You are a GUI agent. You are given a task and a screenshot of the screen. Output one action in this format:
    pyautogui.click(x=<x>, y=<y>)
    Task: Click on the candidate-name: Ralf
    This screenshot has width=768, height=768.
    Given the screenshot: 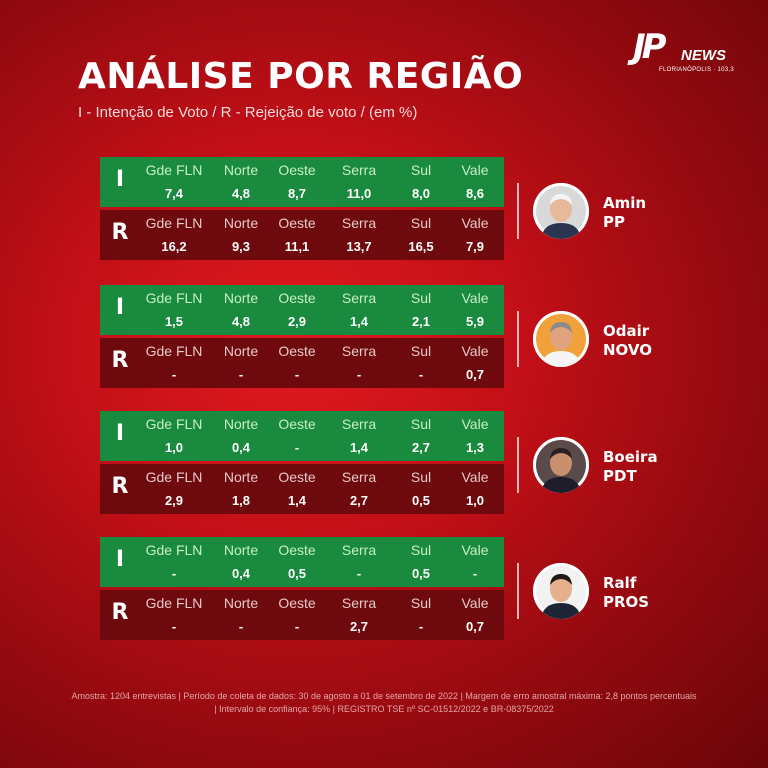 What is the action you would take?
    pyautogui.click(x=620, y=583)
    